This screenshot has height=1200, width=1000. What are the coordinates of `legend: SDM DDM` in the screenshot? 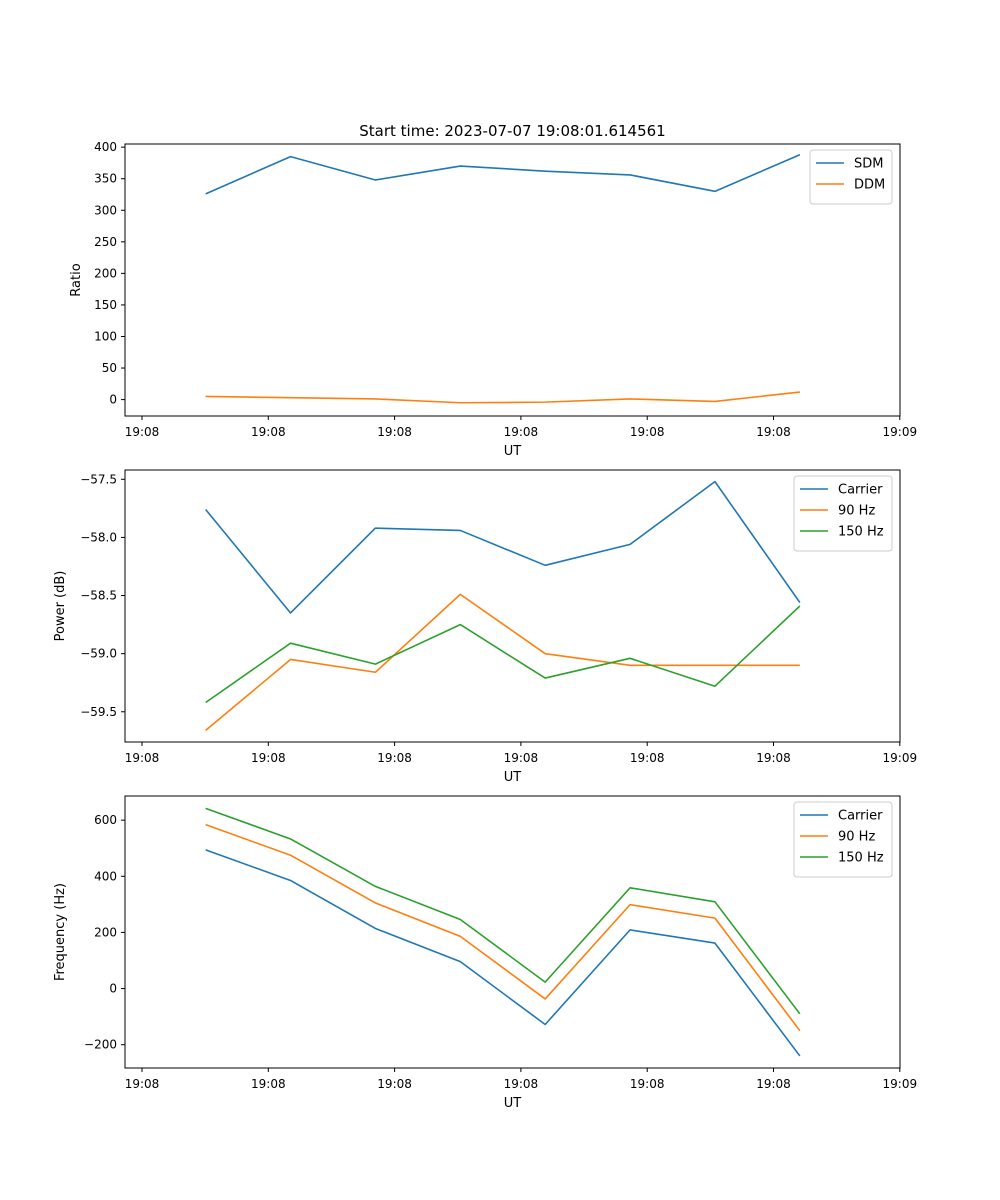 It's located at (851, 177).